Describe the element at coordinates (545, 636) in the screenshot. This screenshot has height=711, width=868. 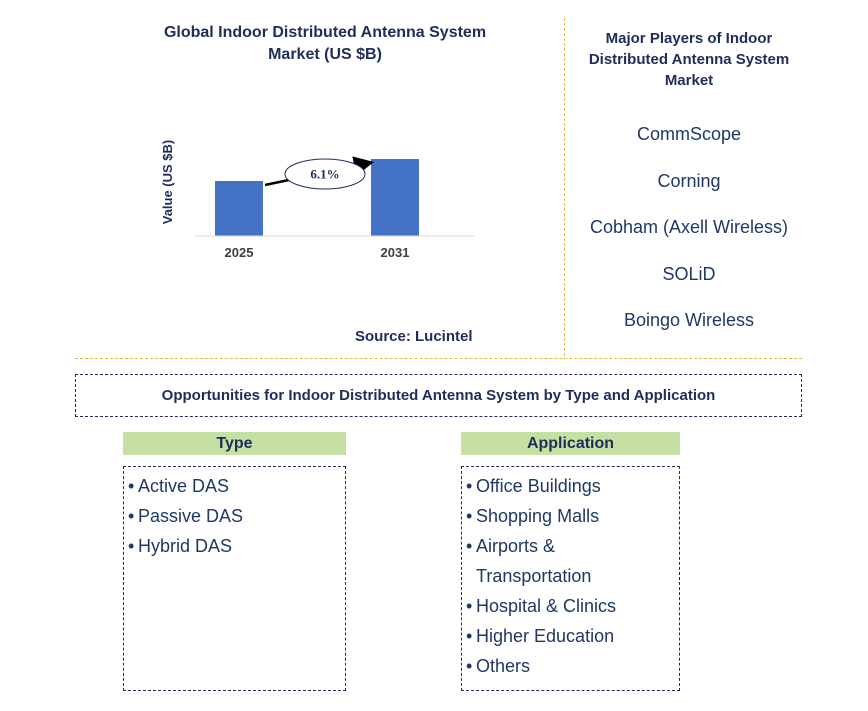
I see `list-item-label: Higher Education` at that location.